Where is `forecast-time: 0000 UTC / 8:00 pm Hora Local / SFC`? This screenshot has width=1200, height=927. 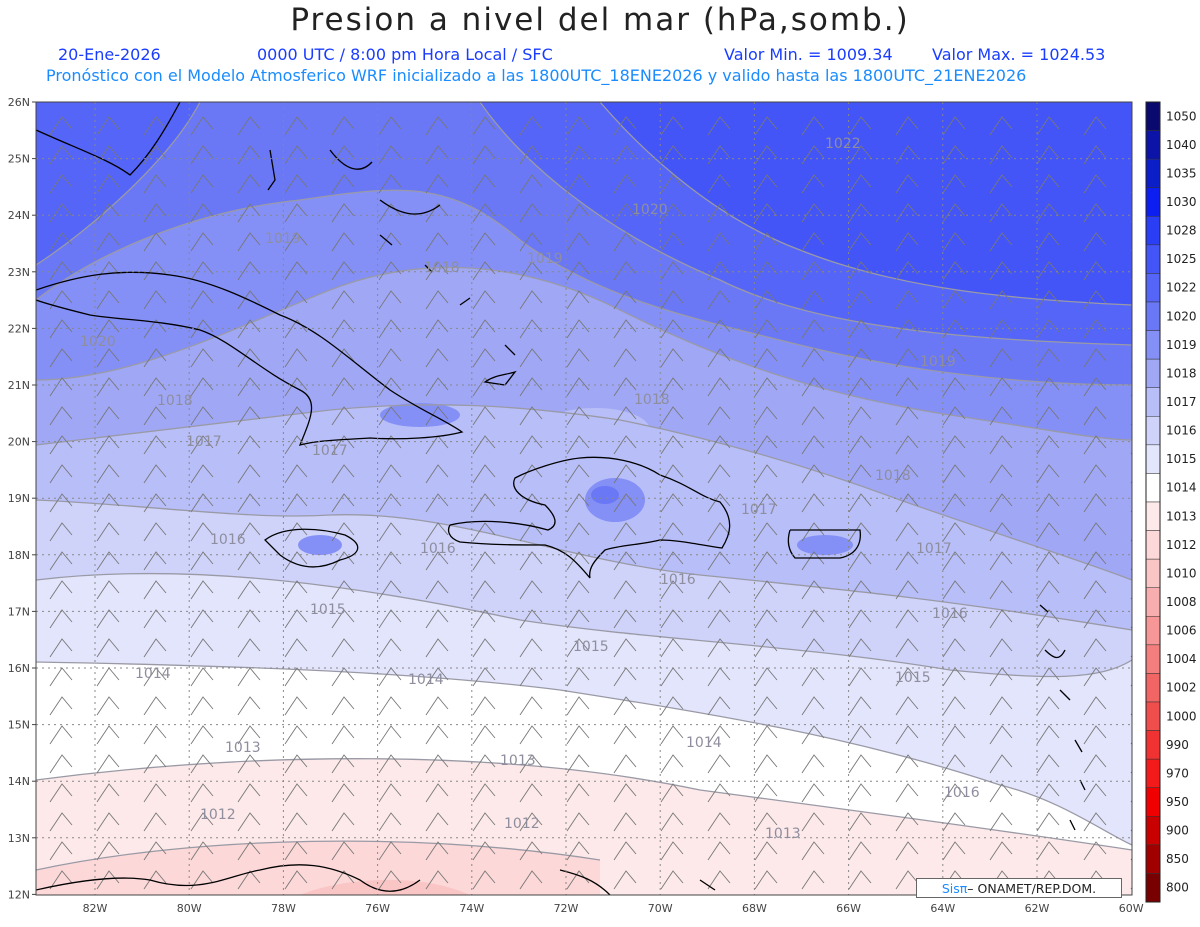 forecast-time: 0000 UTC / 8:00 pm Hora Local / SFC is located at coordinates (405, 54).